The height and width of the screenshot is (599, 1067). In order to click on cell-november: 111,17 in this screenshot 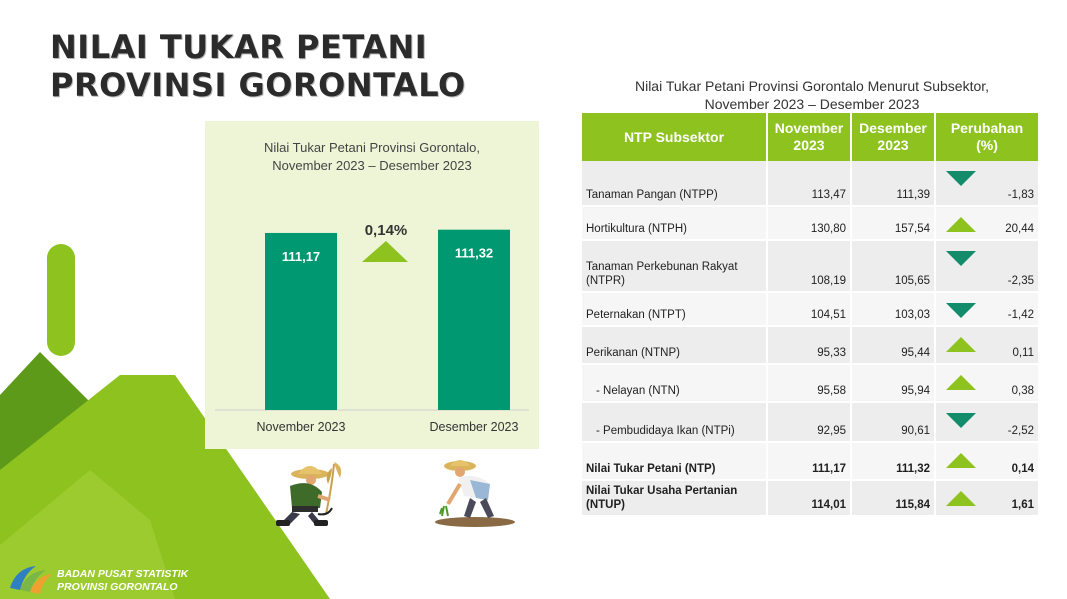, I will do `click(810, 462)`.